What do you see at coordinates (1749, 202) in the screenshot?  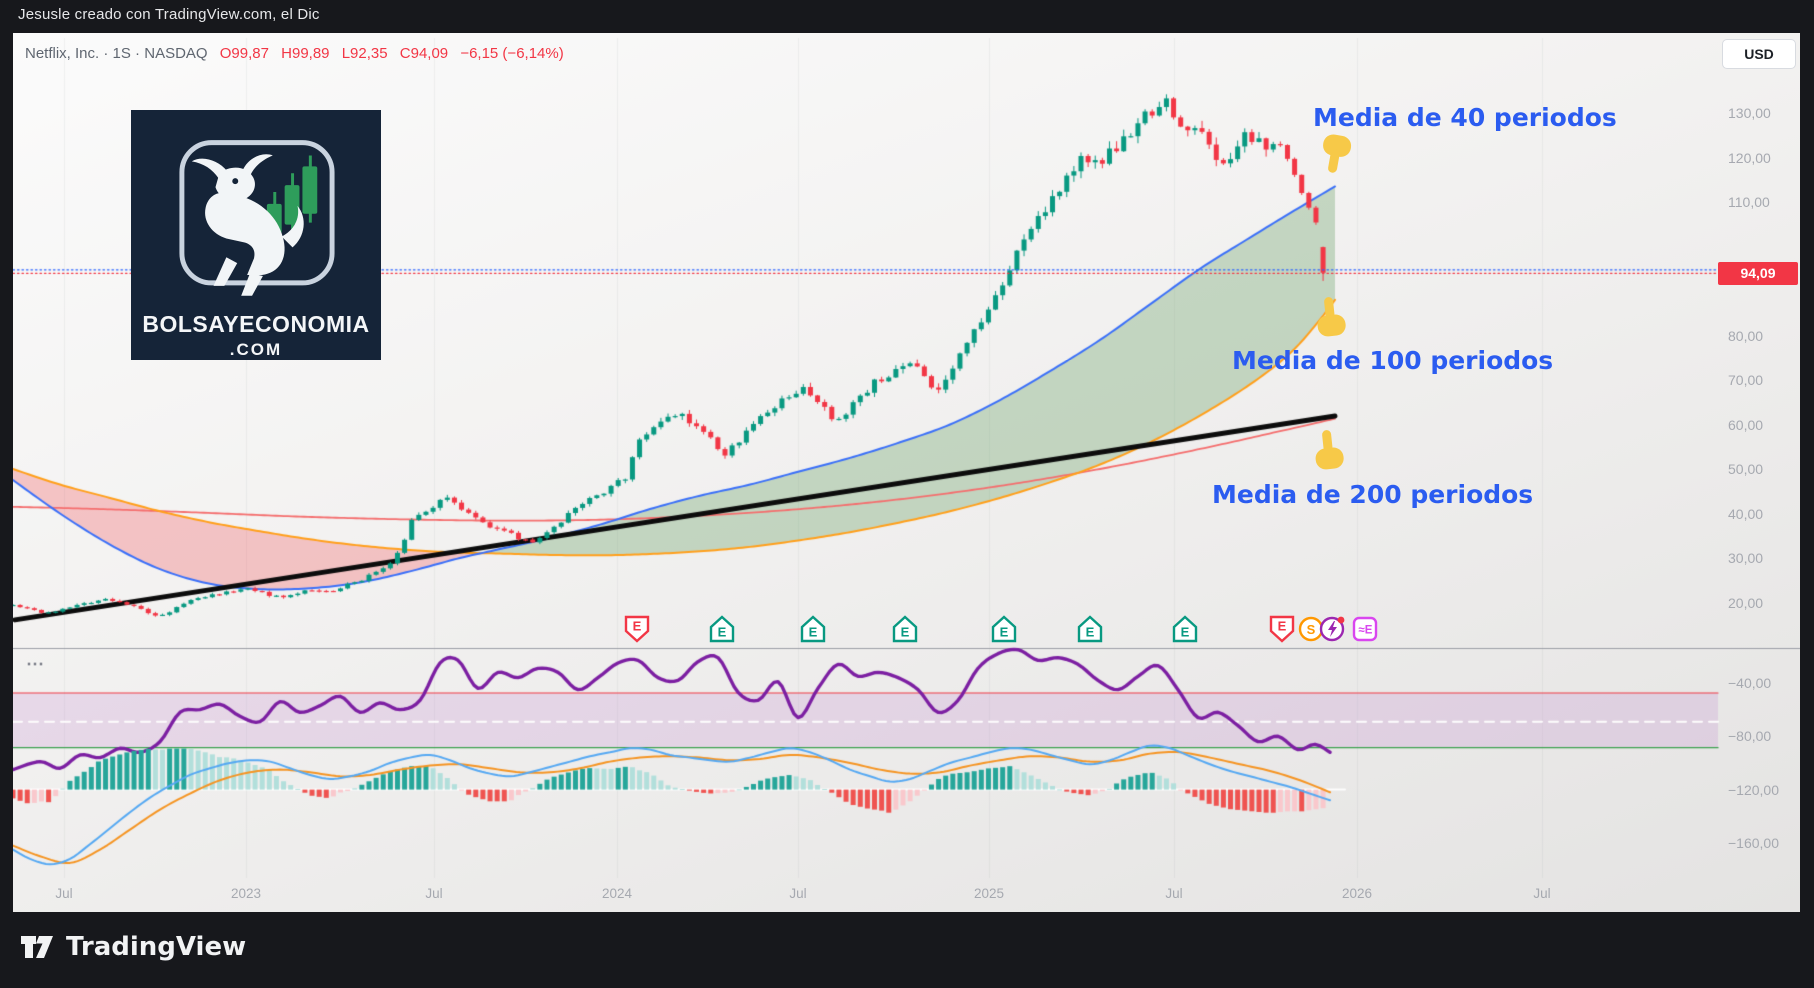 I see `price-tick-label: 110,00` at bounding box center [1749, 202].